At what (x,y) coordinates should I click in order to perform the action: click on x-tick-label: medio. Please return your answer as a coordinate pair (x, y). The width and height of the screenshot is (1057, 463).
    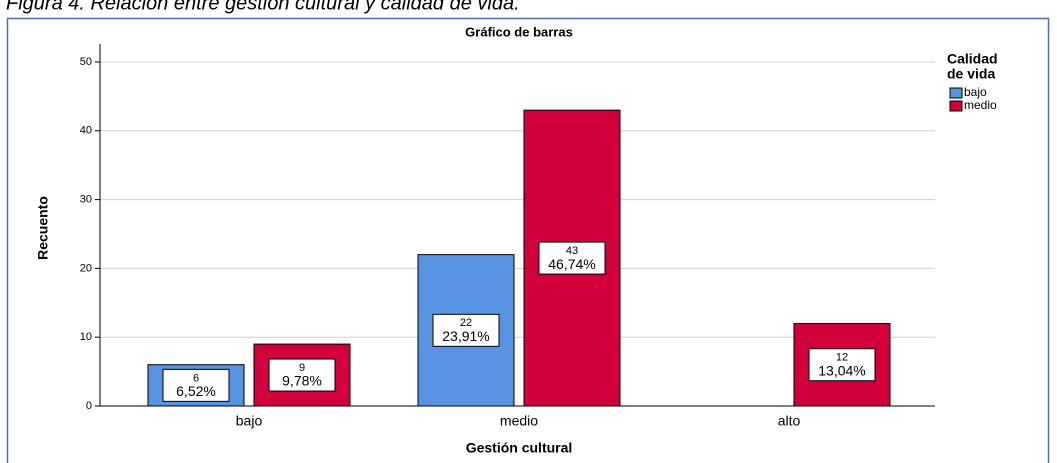
    Looking at the image, I should click on (519, 421).